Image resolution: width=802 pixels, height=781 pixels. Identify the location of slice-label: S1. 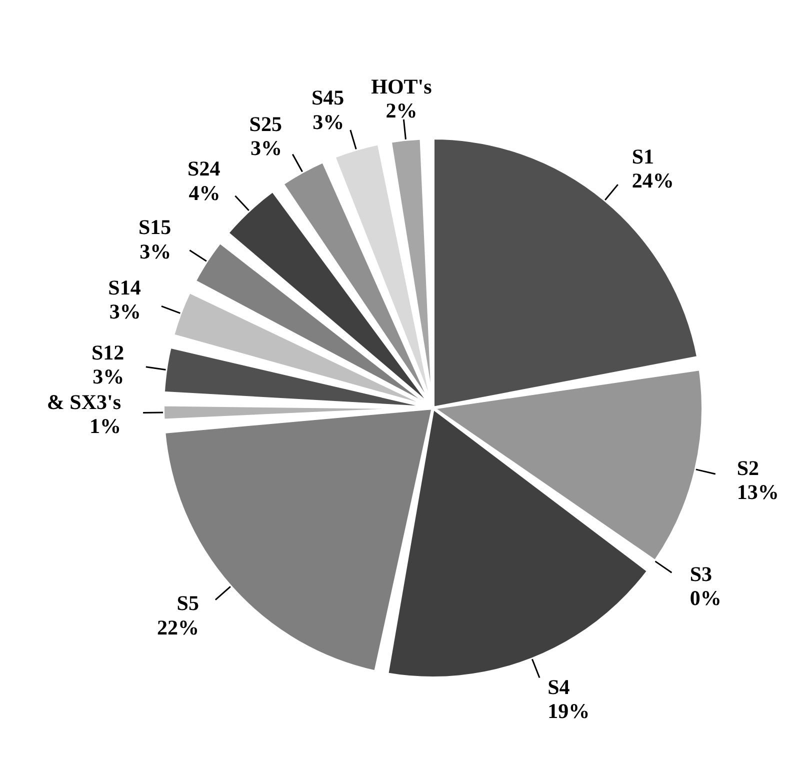
(643, 156).